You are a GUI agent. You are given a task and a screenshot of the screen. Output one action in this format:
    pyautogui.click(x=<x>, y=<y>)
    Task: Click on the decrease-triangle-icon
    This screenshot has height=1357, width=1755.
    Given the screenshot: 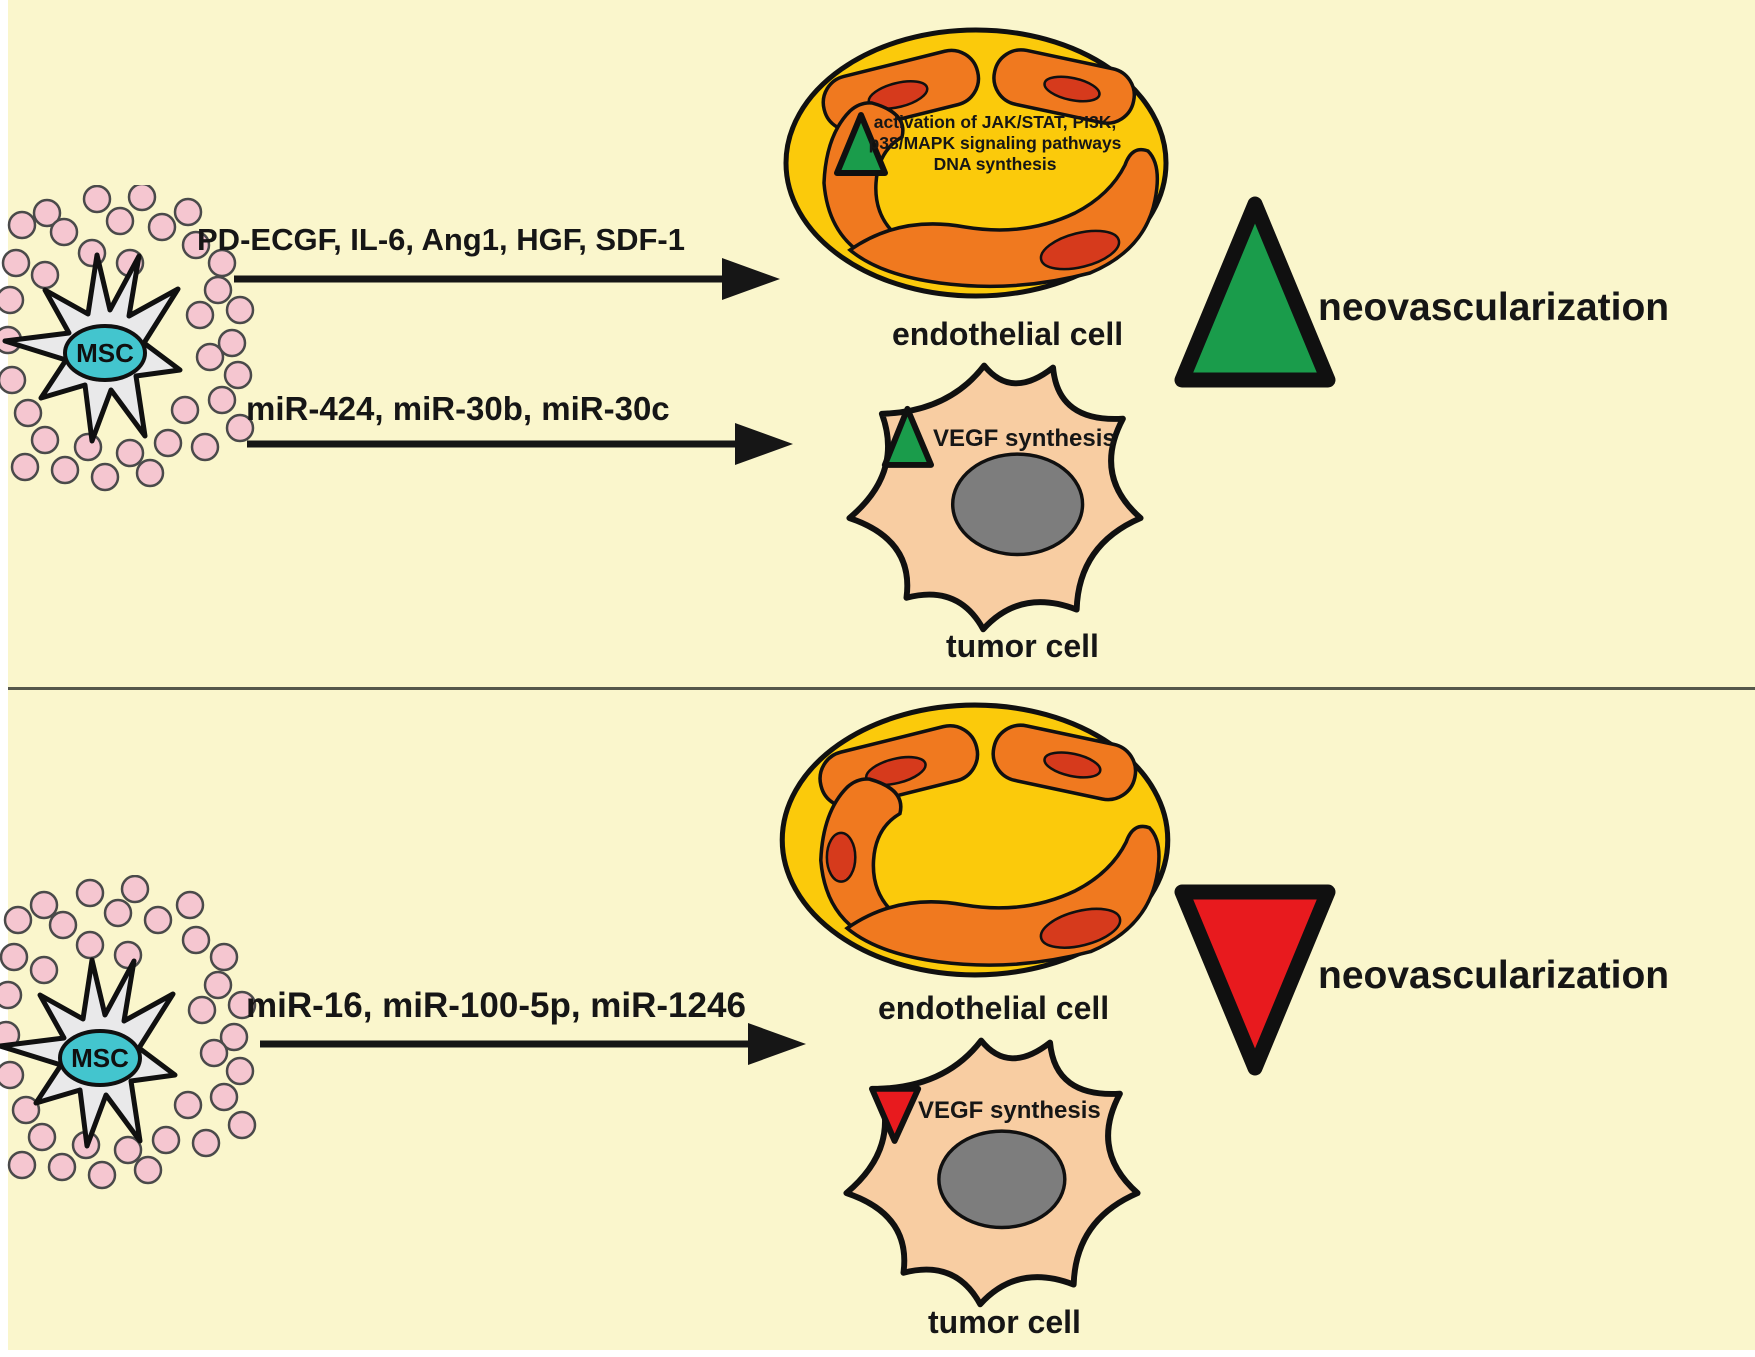 What is the action you would take?
    pyautogui.click(x=895, y=1114)
    